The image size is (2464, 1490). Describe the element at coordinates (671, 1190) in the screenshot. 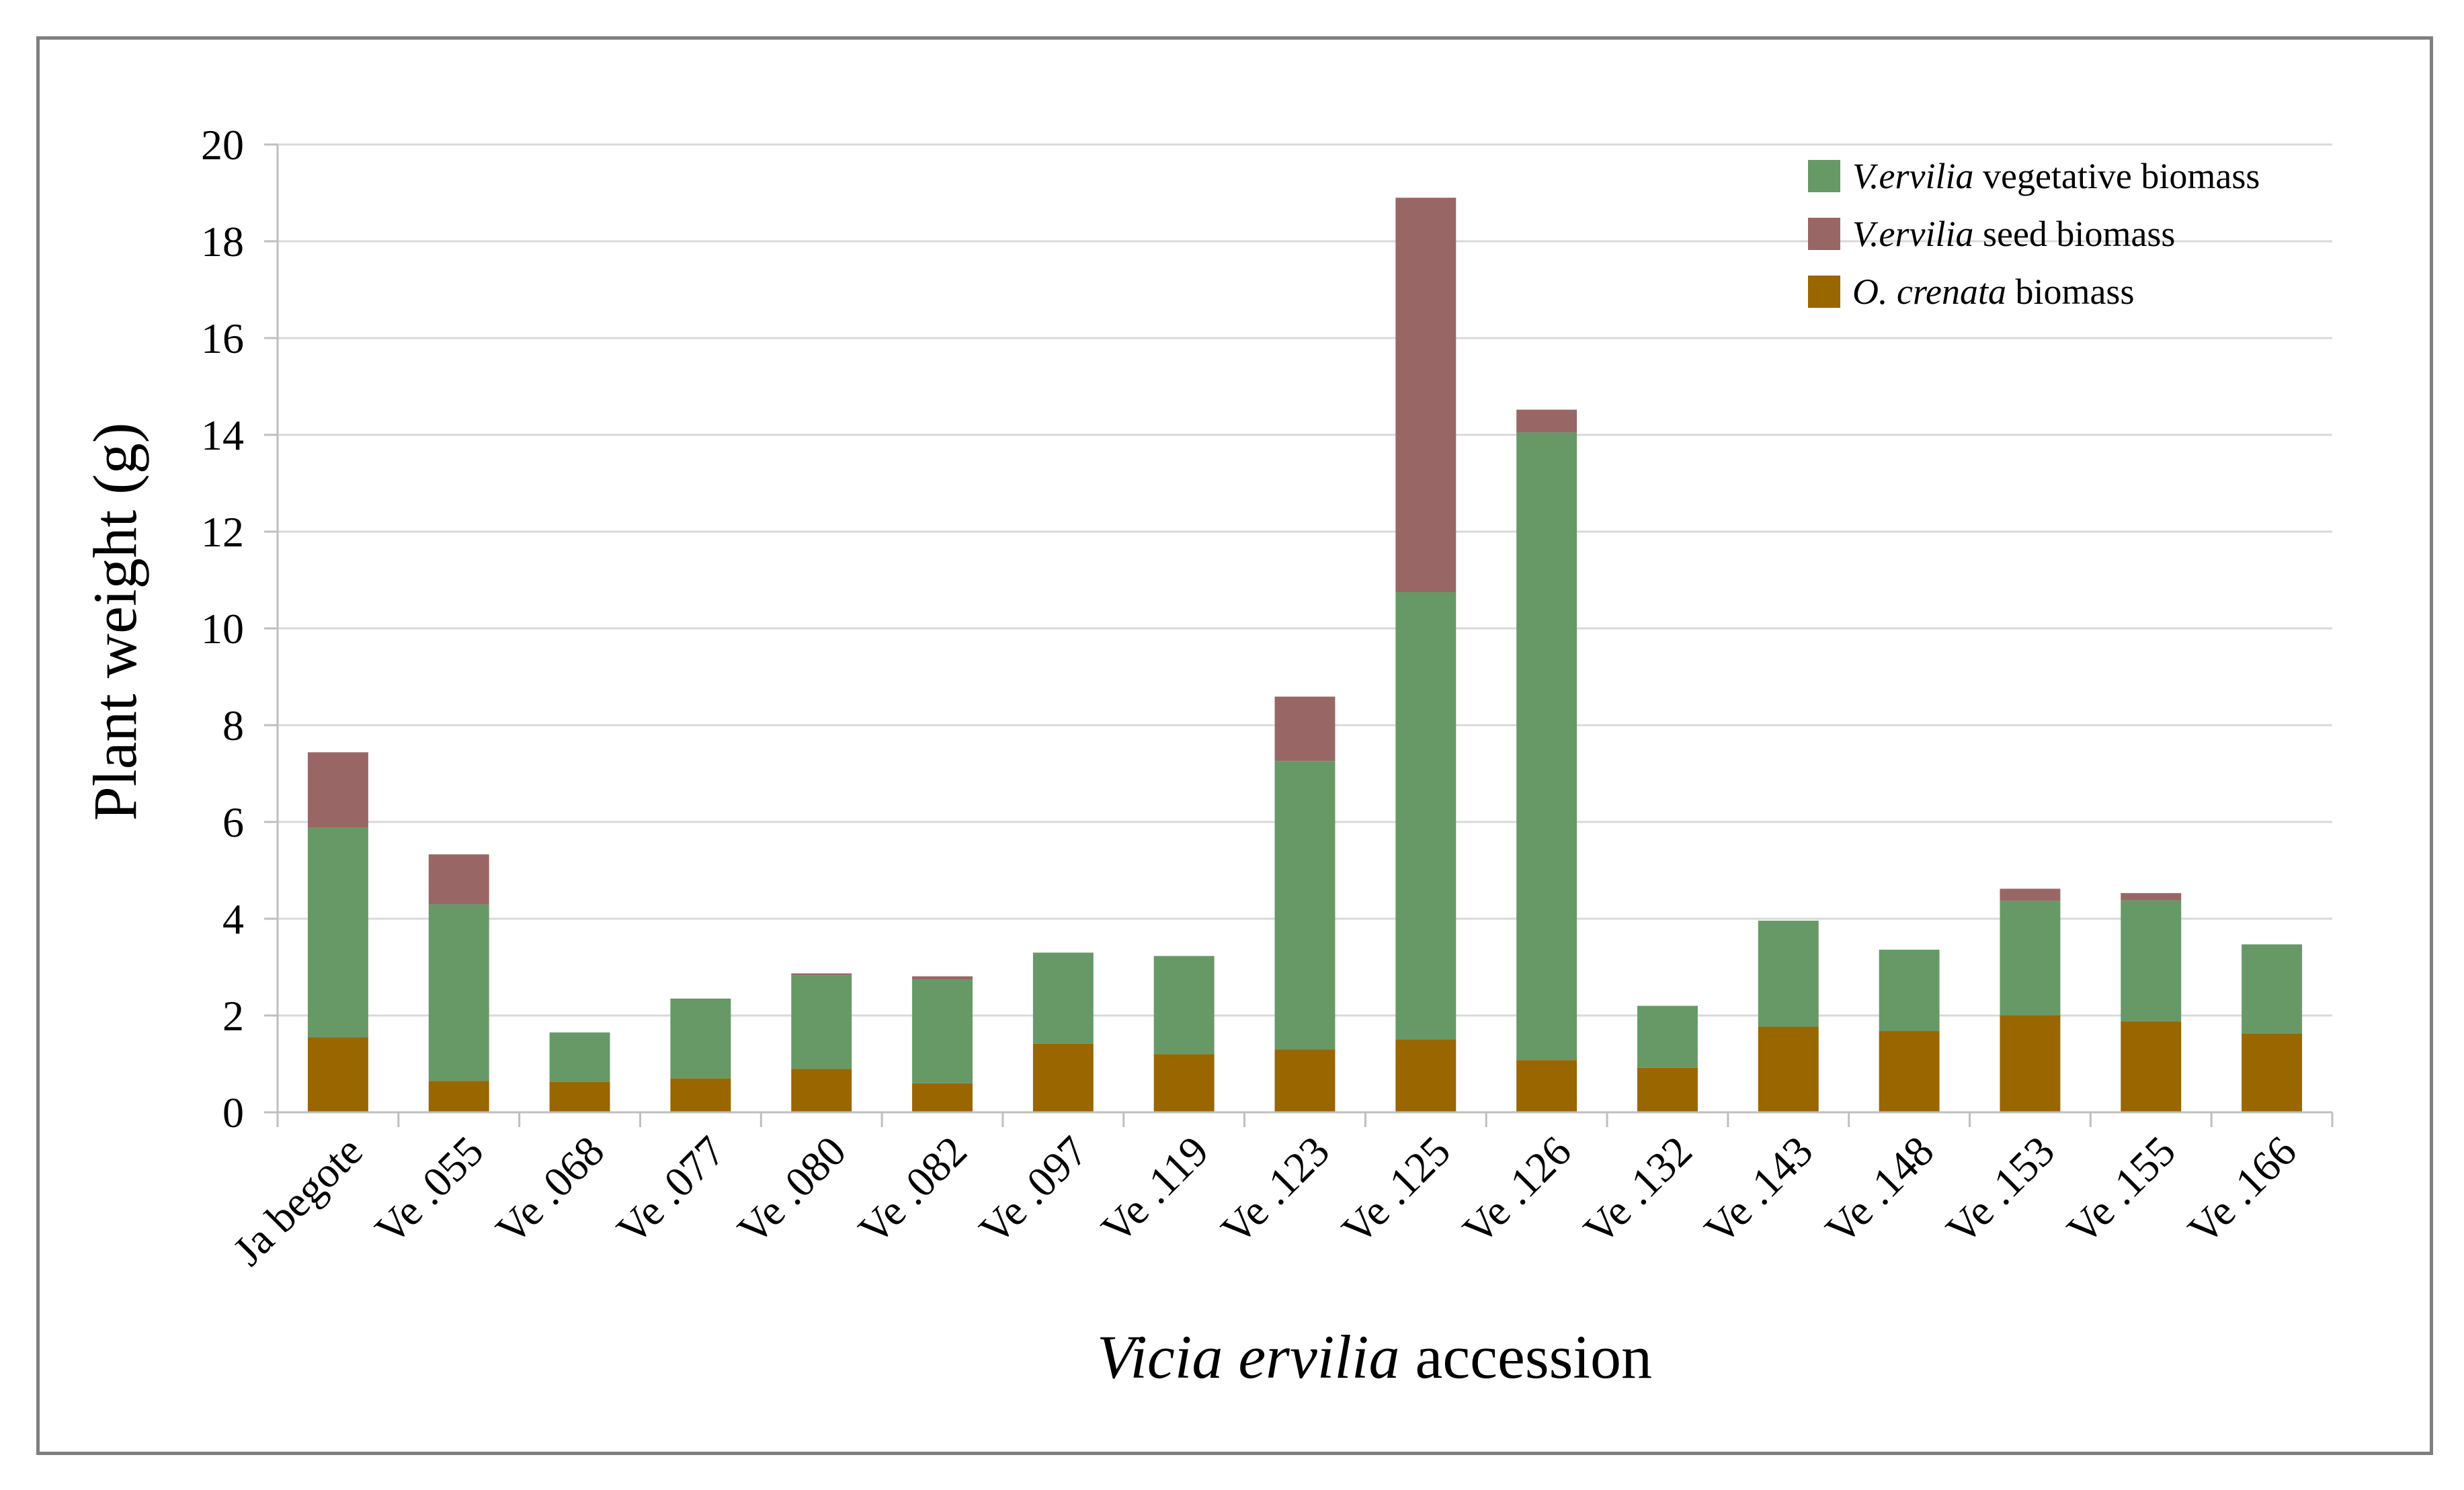

I see `x-tick-label: Ve .077` at that location.